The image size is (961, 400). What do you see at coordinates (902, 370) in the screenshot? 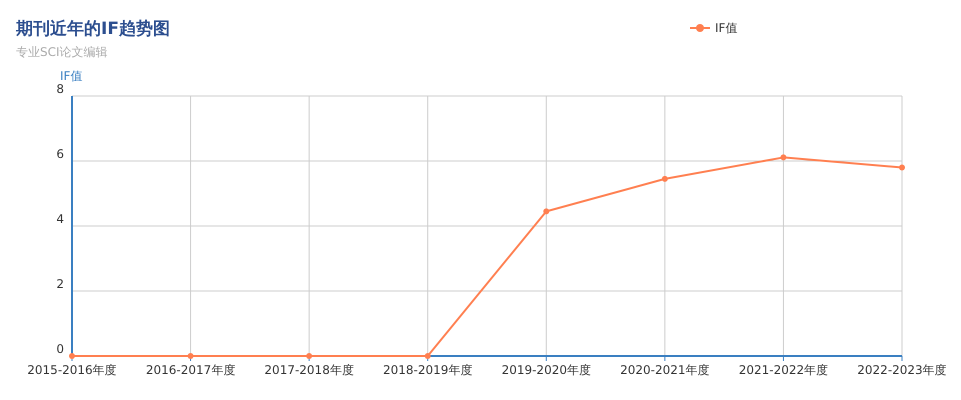
I see `x-tick-label: 2022-2023年度` at bounding box center [902, 370].